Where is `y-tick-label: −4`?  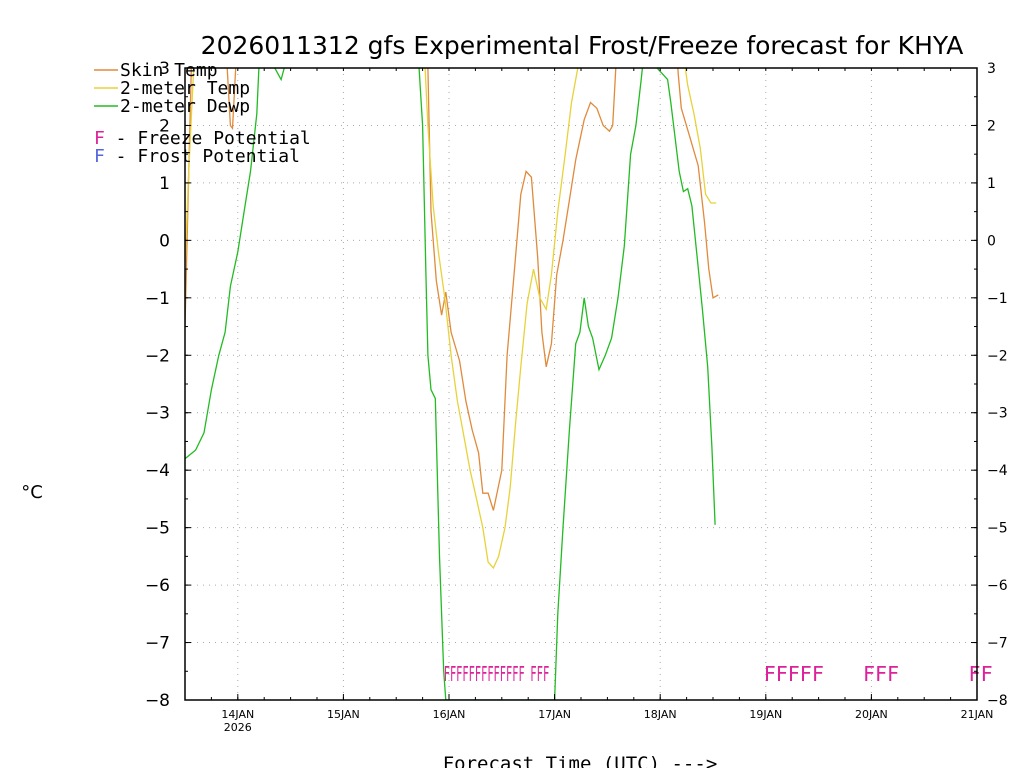
y-tick-label: −4 is located at coordinates (157, 471).